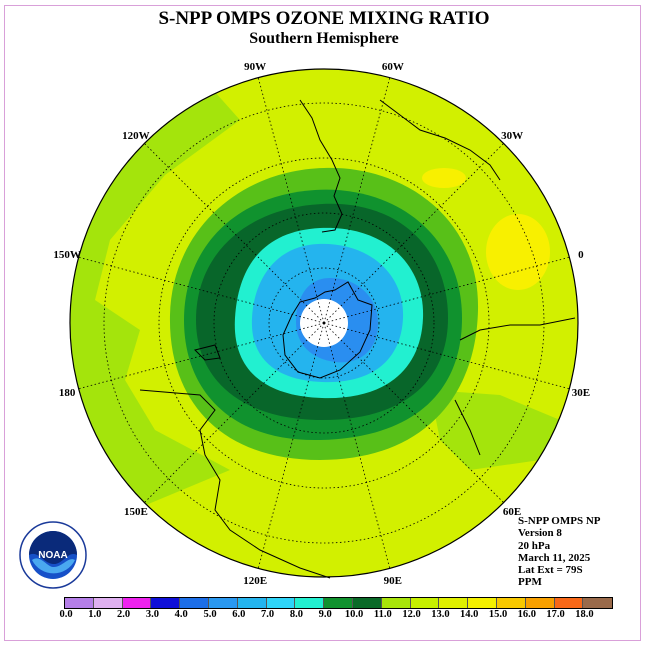 The width and height of the screenshot is (648, 648). I want to click on ozone-band-11-east, so click(495, 430).